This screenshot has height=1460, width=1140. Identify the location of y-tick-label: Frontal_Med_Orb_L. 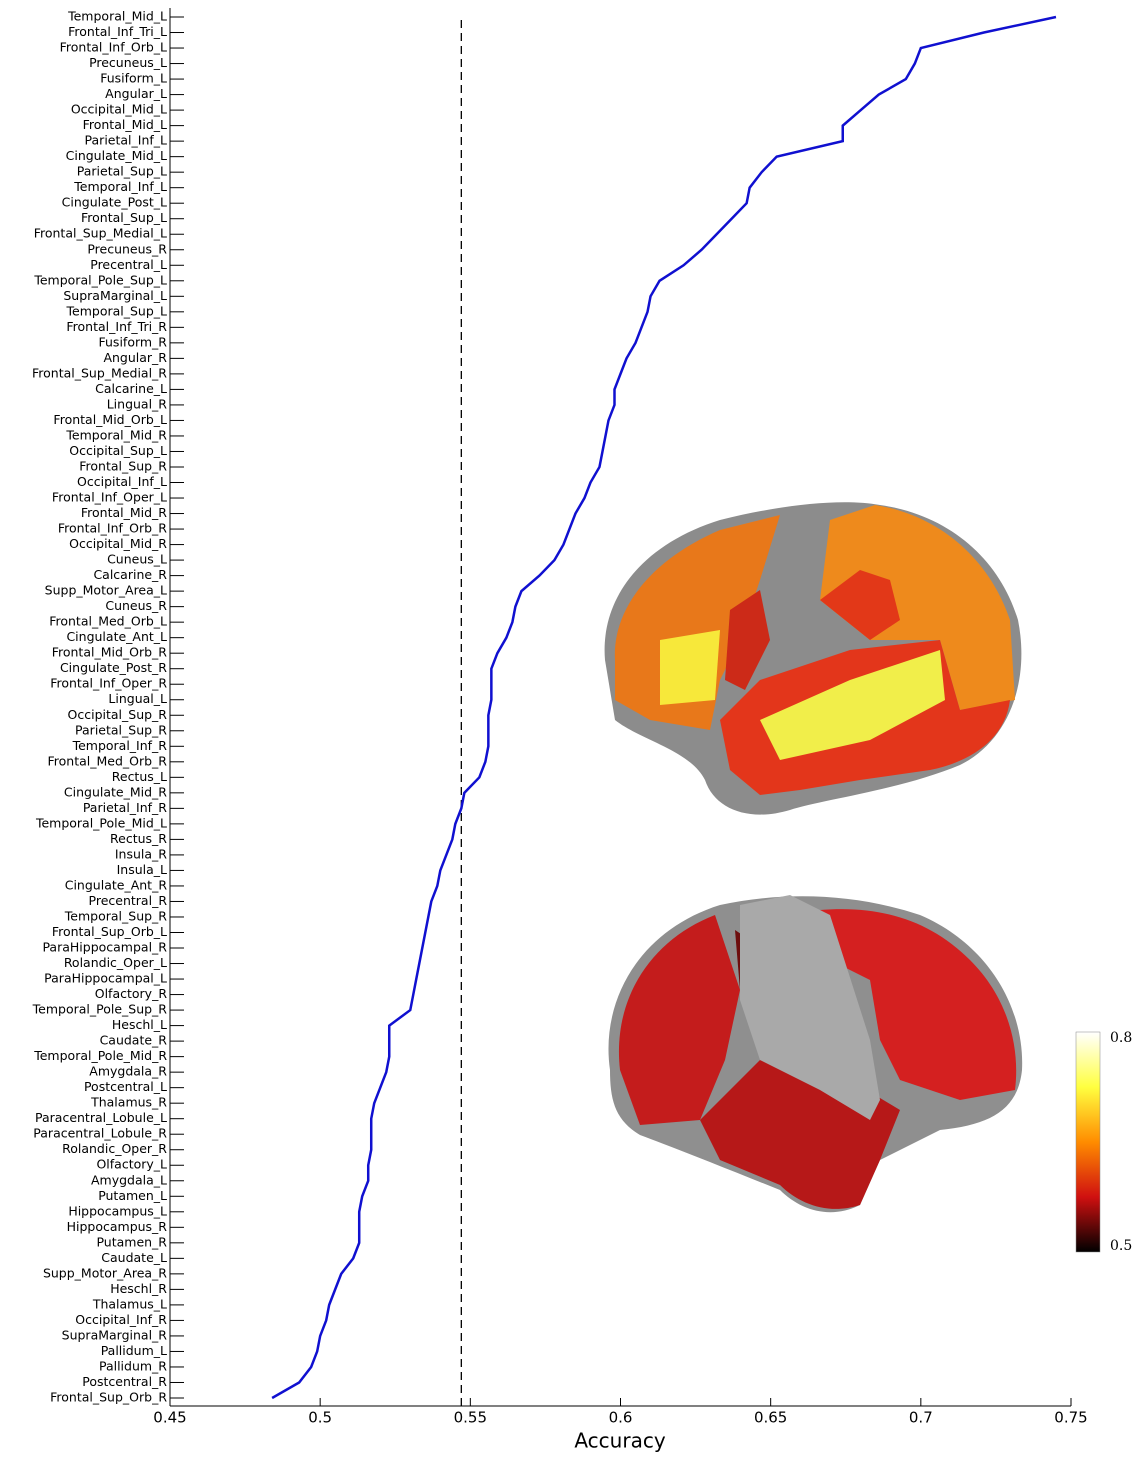
(108, 621).